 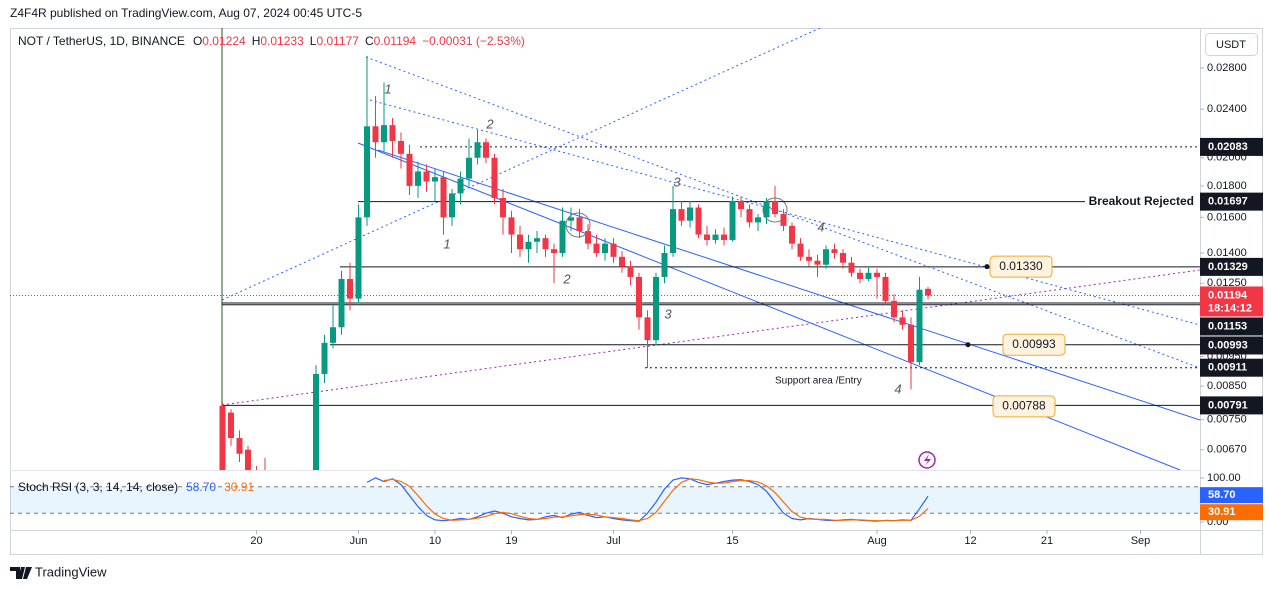 I want to click on stoch-k-value: 58.70, so click(x=201, y=487).